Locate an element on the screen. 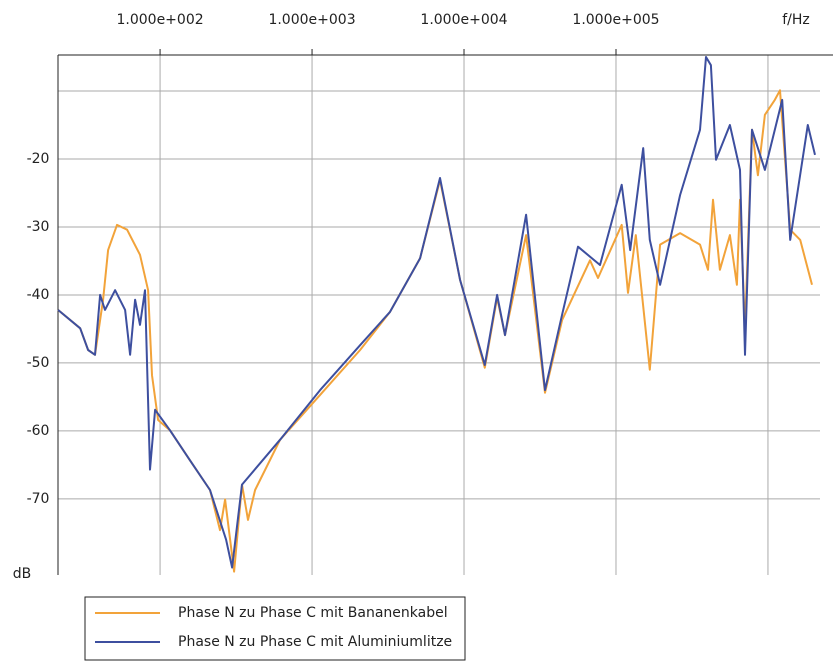  y-tick-label: -40 is located at coordinates (38, 295).